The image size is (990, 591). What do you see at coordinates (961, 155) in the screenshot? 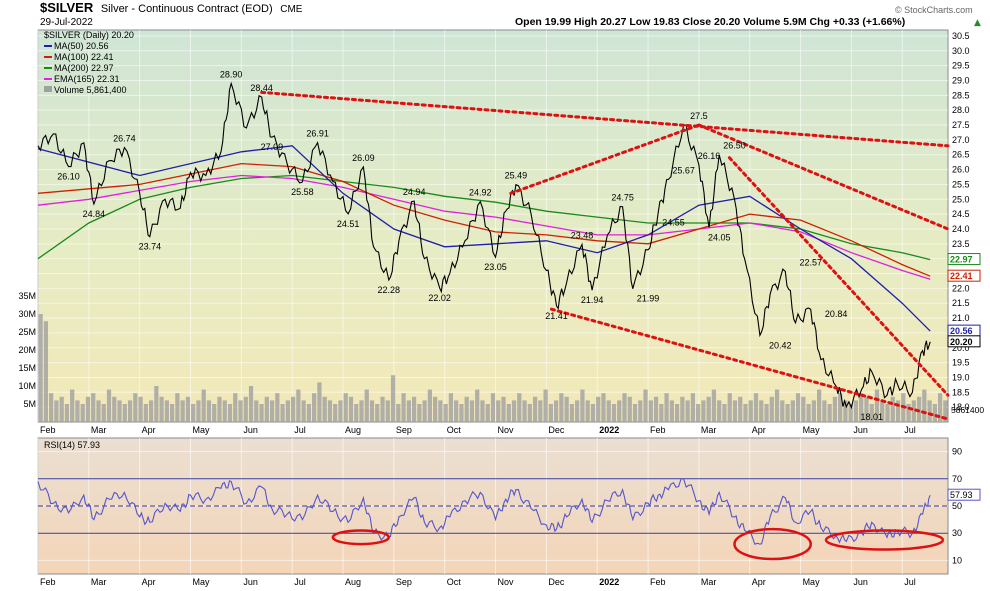
I see `price-tick-label: 26.5` at bounding box center [961, 155].